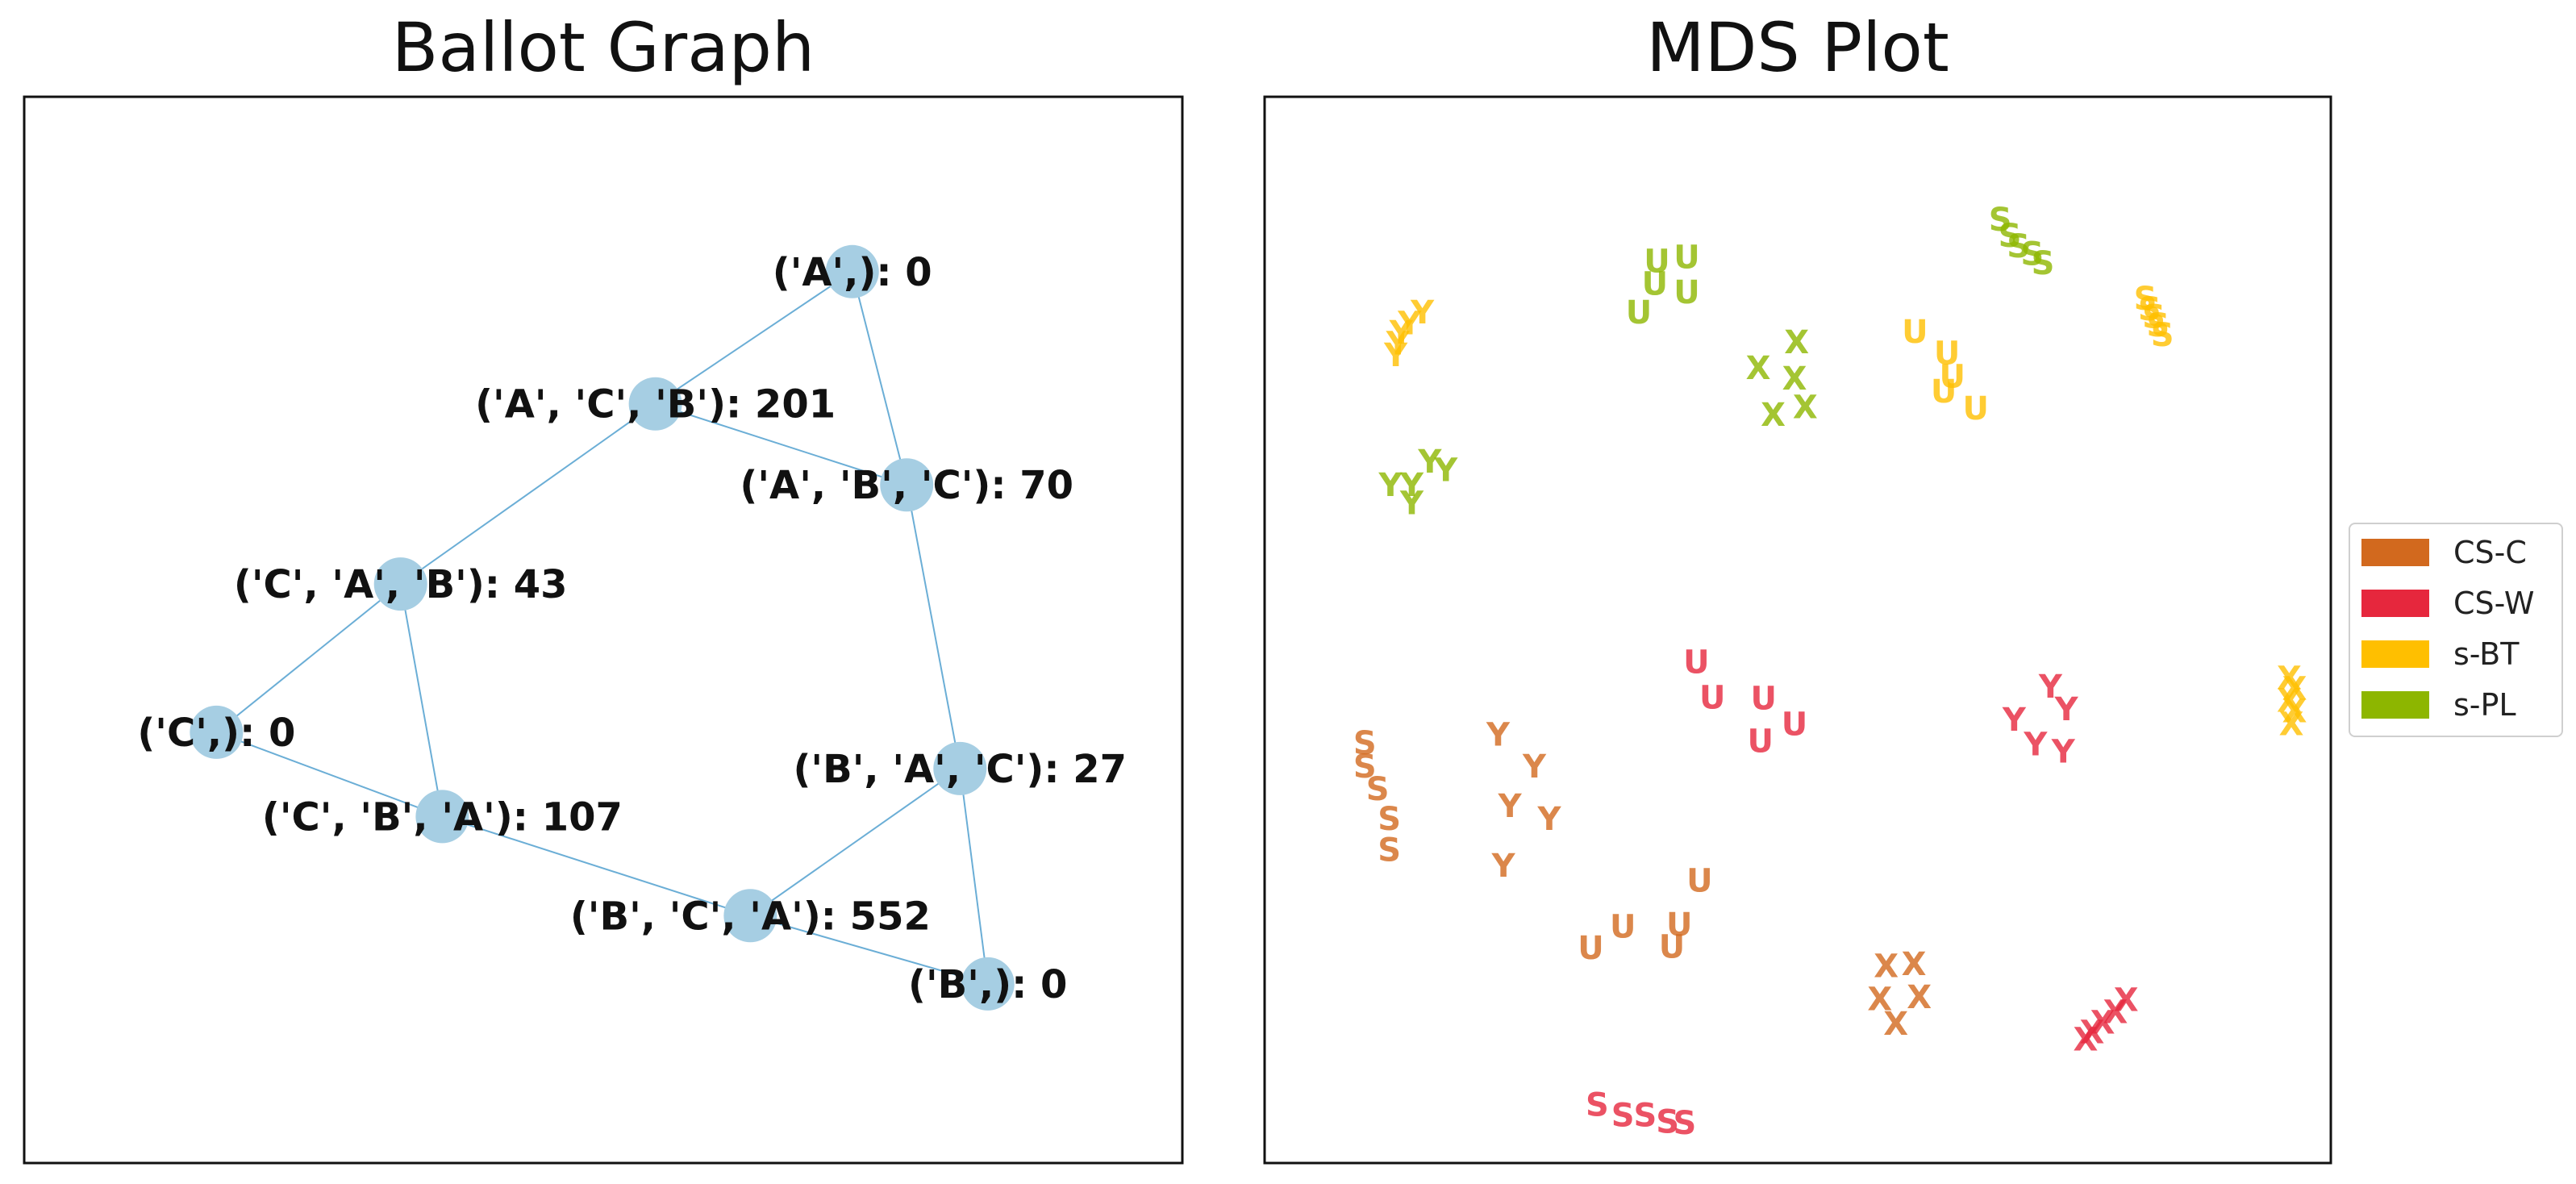  What do you see at coordinates (2490, 552) in the screenshot?
I see `legend-label: CS-C` at bounding box center [2490, 552].